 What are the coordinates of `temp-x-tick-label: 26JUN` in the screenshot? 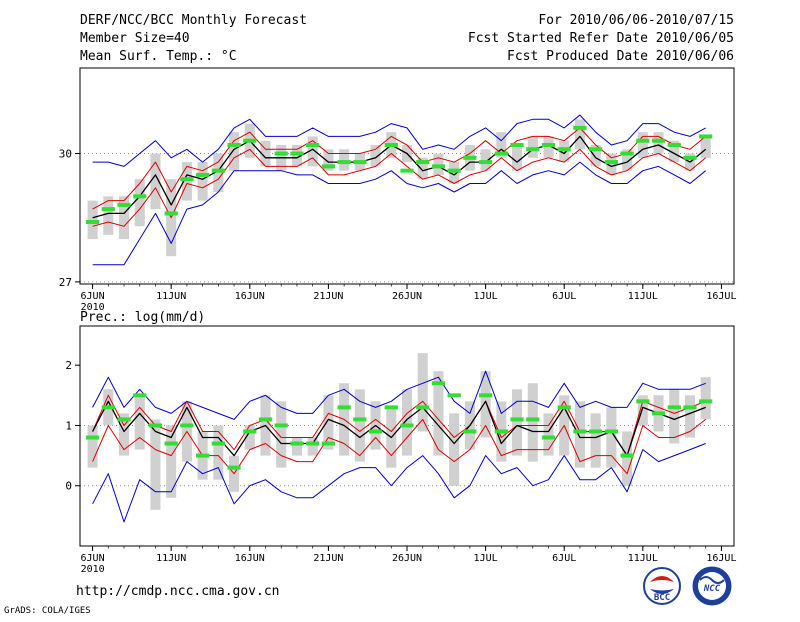 It's located at (407, 296).